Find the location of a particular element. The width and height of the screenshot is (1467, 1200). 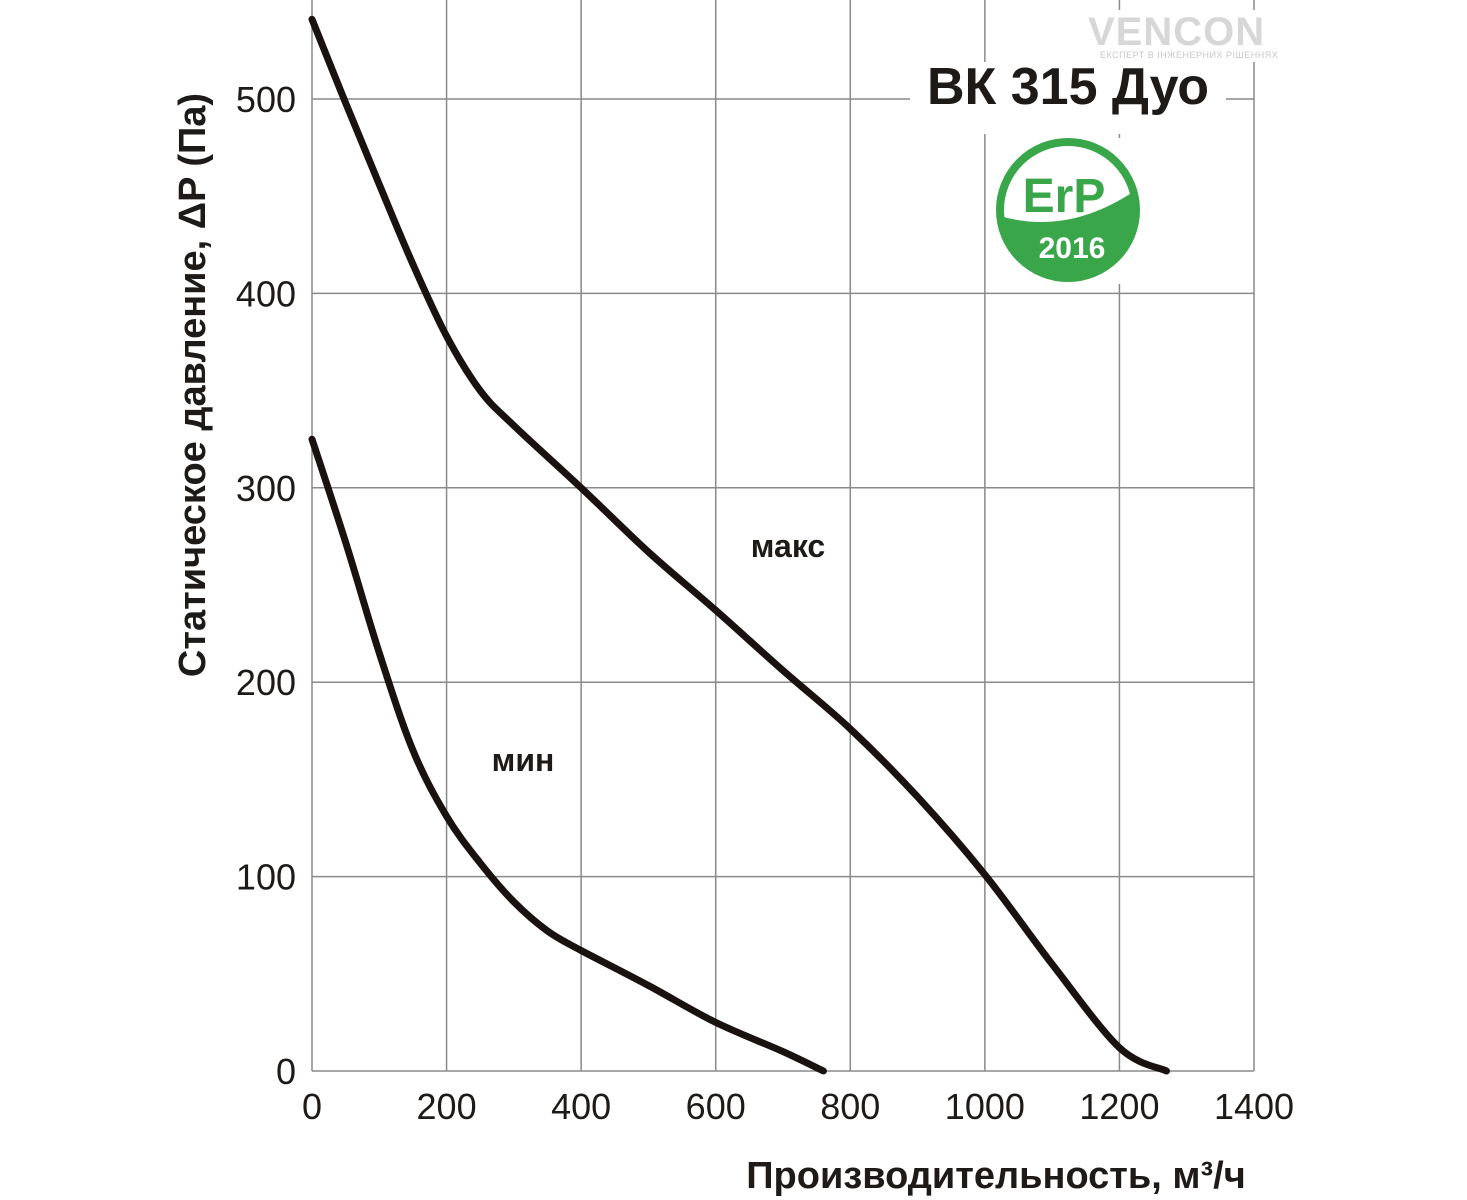

erp-leaf is located at coordinates (1068, 234).